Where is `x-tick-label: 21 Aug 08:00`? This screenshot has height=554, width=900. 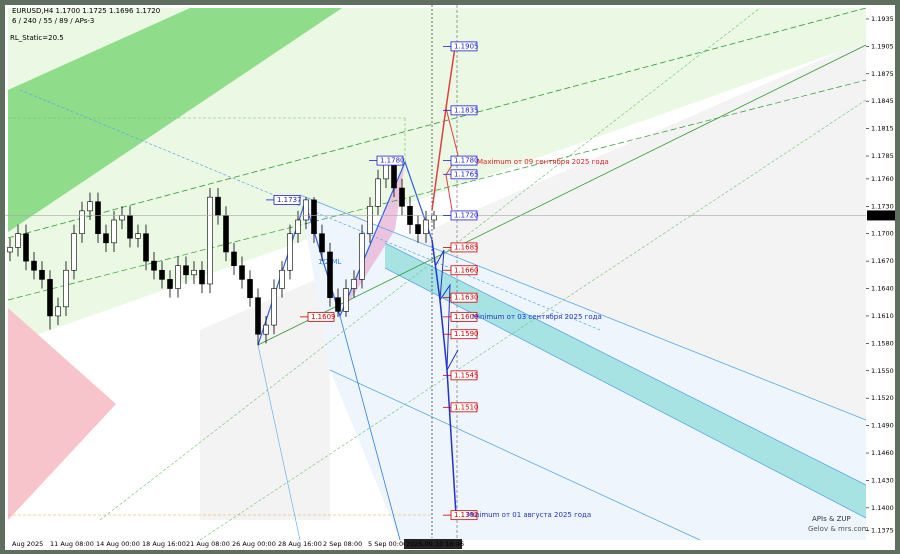
x-tick-label: 21 Aug 08:00 is located at coordinates (208, 544).